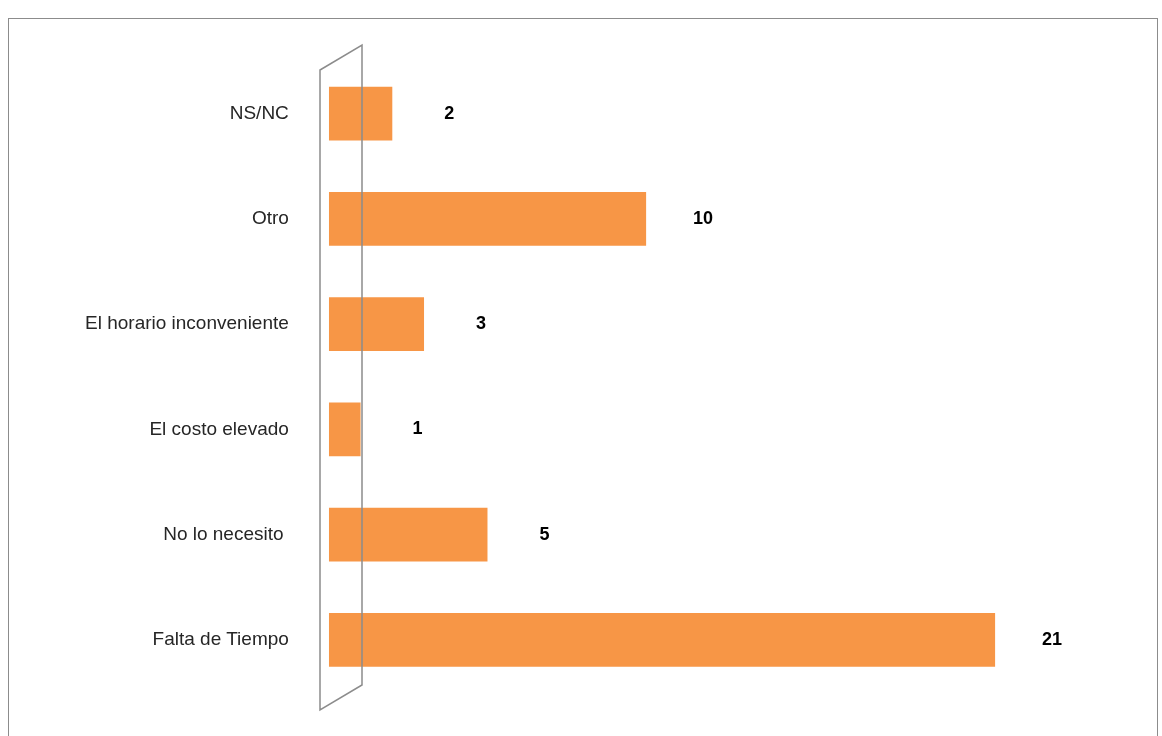  Describe the element at coordinates (544, 533) in the screenshot. I see `data-label: 5` at that location.